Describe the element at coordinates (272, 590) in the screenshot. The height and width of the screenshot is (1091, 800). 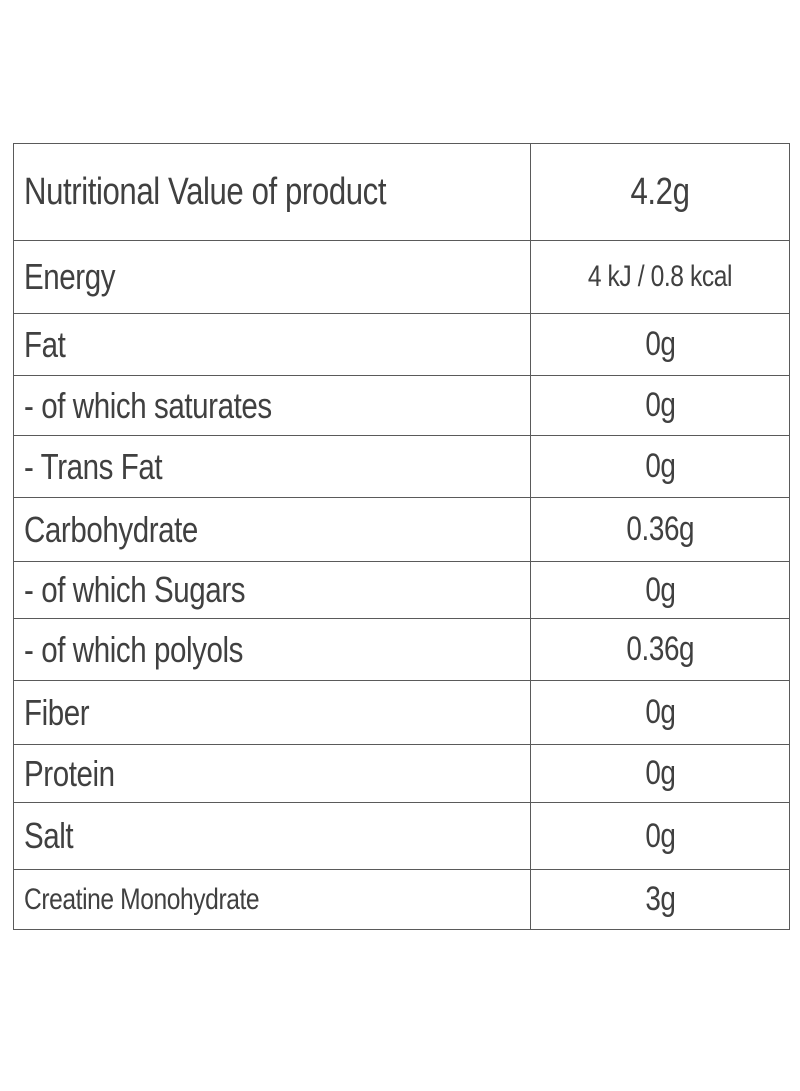
I see `row-label: - of which Sugars` at that location.